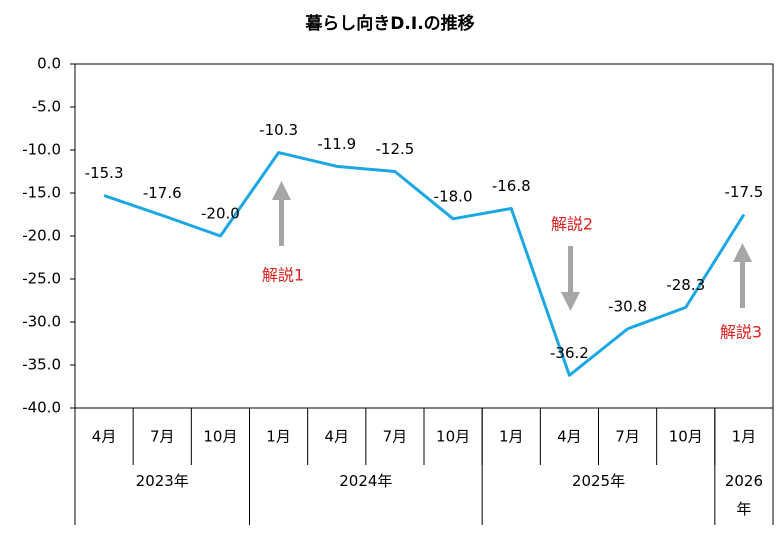 This screenshot has height=535, width=780. What do you see at coordinates (744, 495) in the screenshot?
I see `year-label: 2026 年` at bounding box center [744, 495].